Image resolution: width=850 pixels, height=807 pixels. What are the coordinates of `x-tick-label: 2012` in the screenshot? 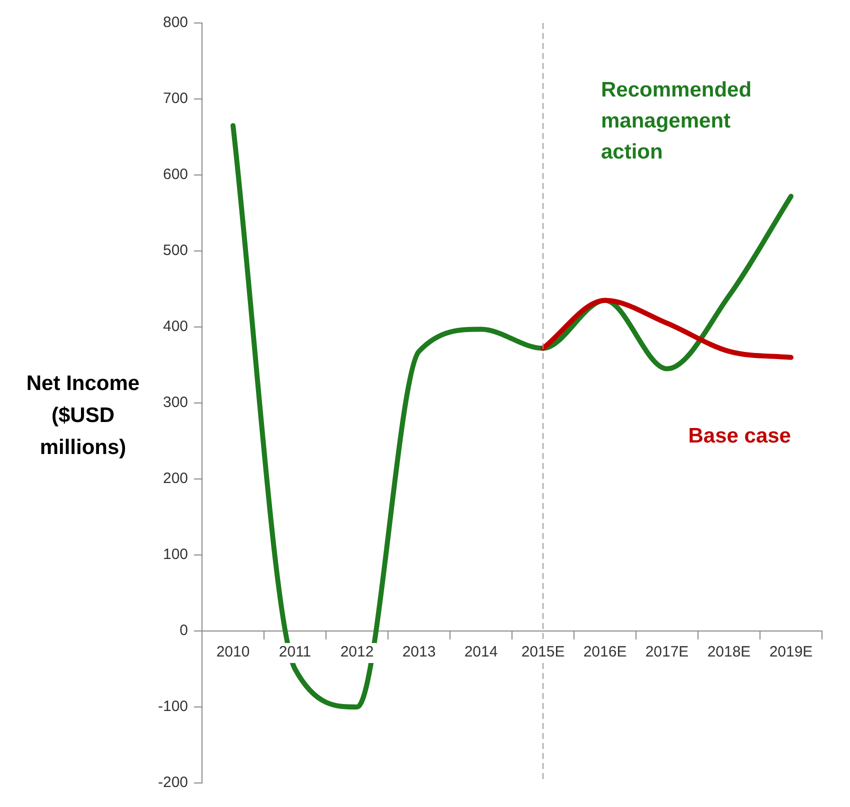 It's located at (357, 652).